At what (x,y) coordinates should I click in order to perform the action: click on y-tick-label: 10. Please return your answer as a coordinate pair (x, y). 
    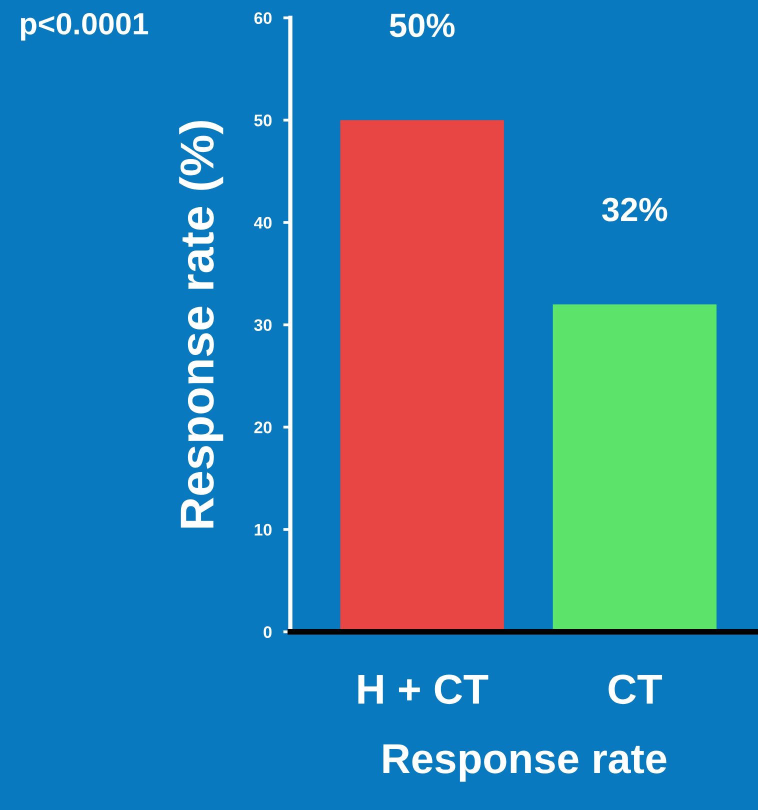
    Looking at the image, I should click on (263, 530).